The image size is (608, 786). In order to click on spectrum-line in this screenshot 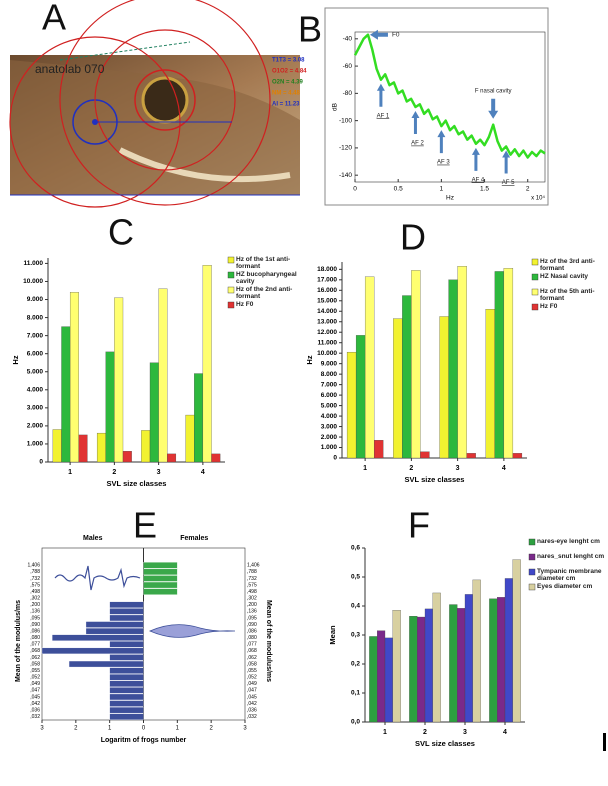, I will do `click(449, 96)`.